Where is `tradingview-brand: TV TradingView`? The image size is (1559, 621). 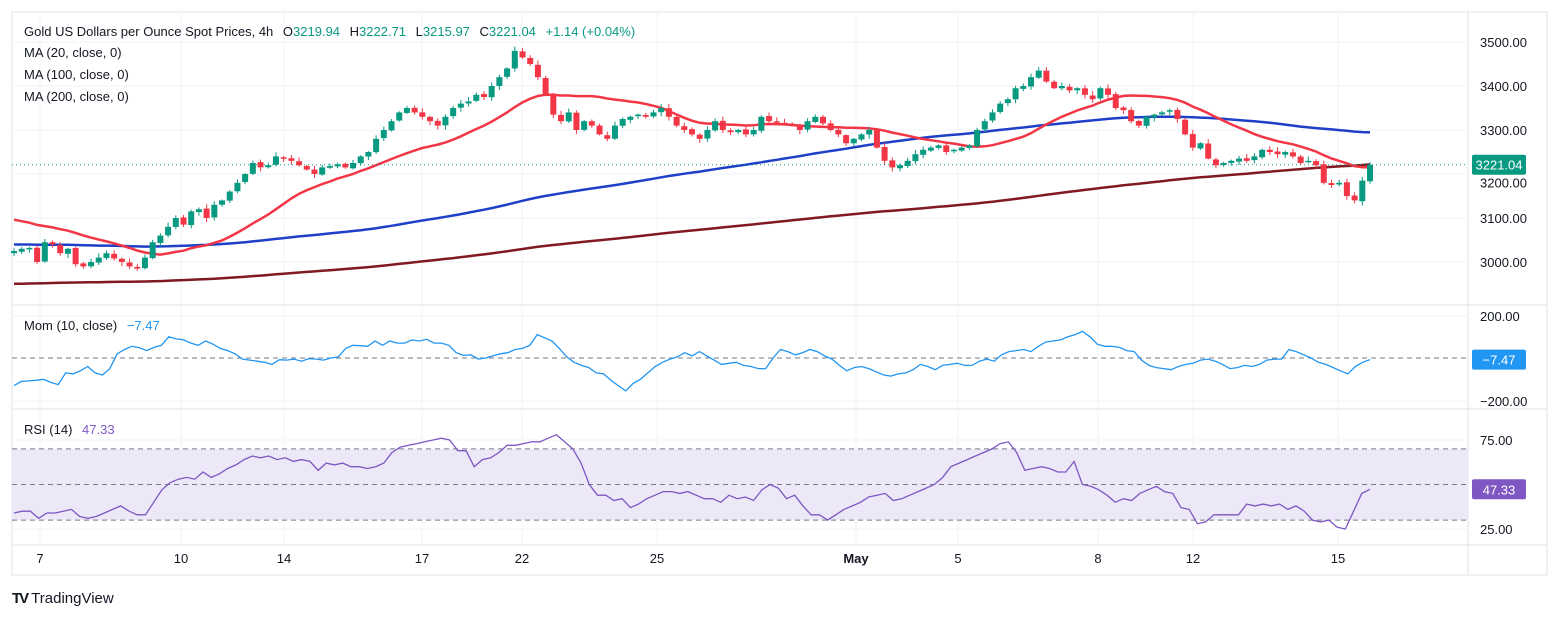 tradingview-brand: TV TradingView is located at coordinates (63, 598).